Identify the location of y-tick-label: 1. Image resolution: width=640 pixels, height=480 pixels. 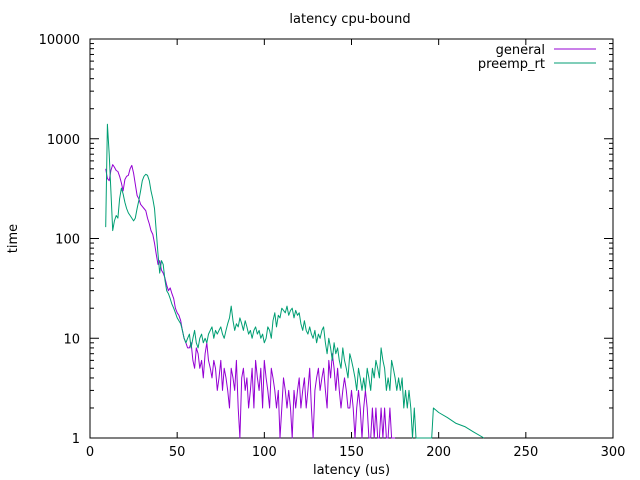
(76, 439).